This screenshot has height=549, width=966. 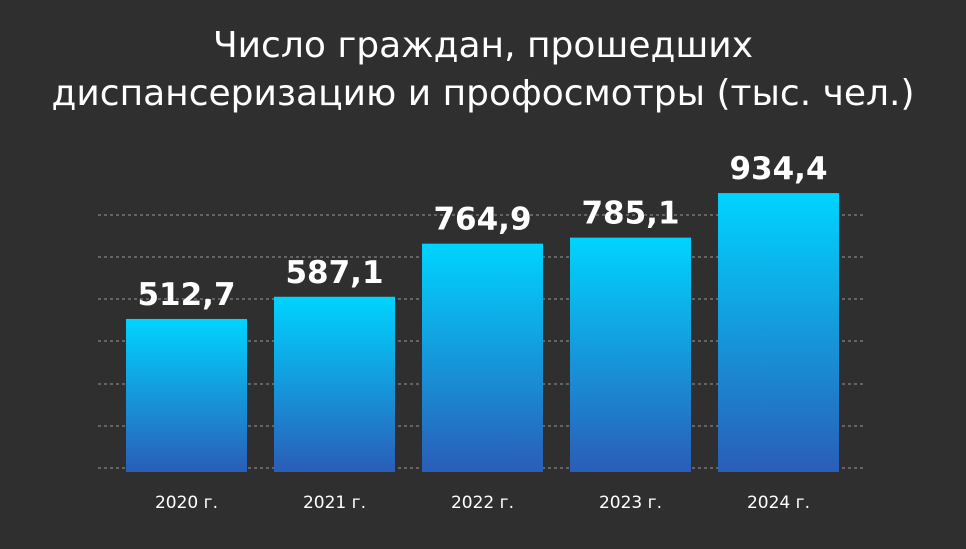 What do you see at coordinates (334, 273) in the screenshot?
I see `bar-value-label: 587,1` at bounding box center [334, 273].